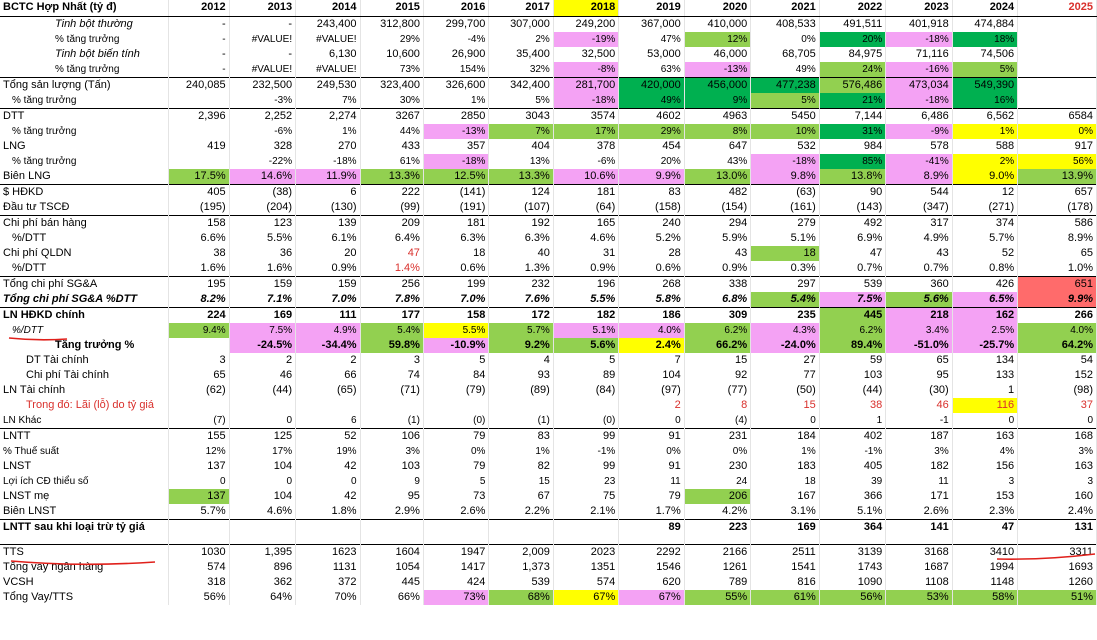 The width and height of the screenshot is (1097, 640). I want to click on data-cell: 2.2%, so click(521, 511).